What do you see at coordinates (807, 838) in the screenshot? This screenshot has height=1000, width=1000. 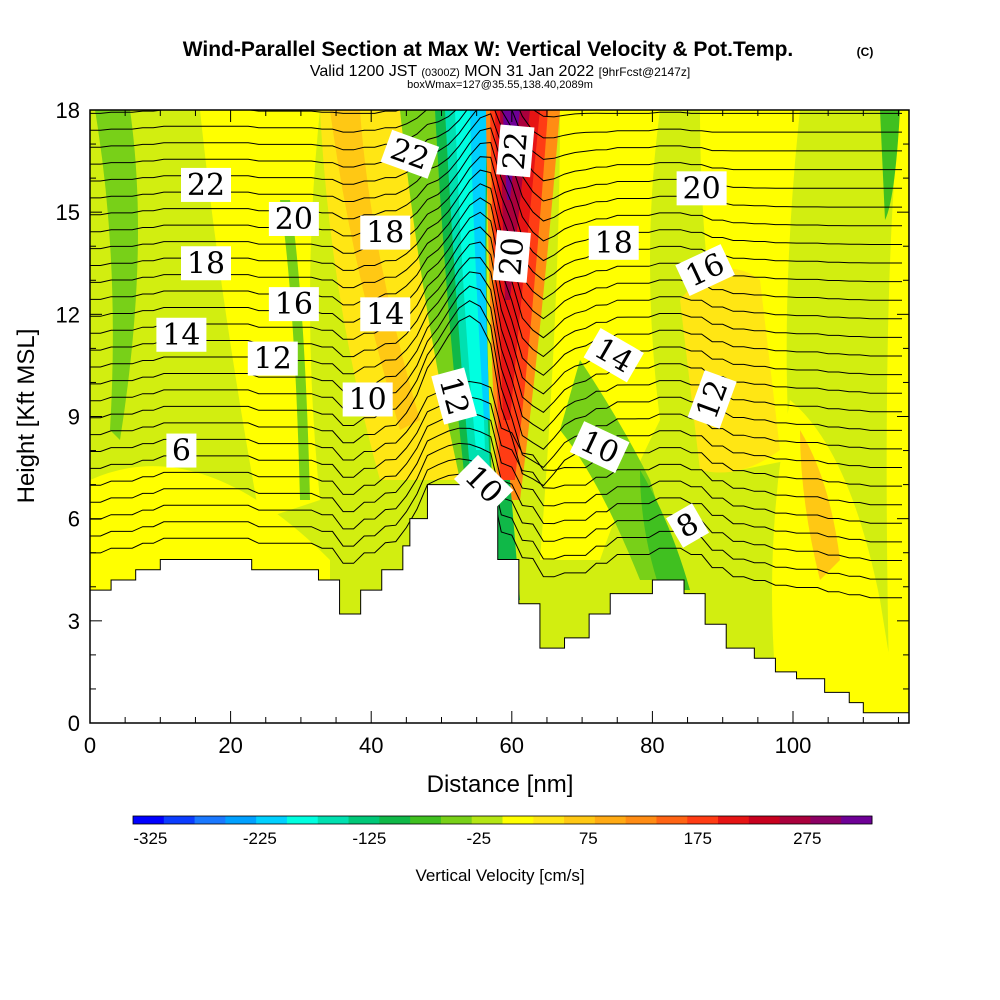 I see `colorbar-tick-label: 275` at bounding box center [807, 838].